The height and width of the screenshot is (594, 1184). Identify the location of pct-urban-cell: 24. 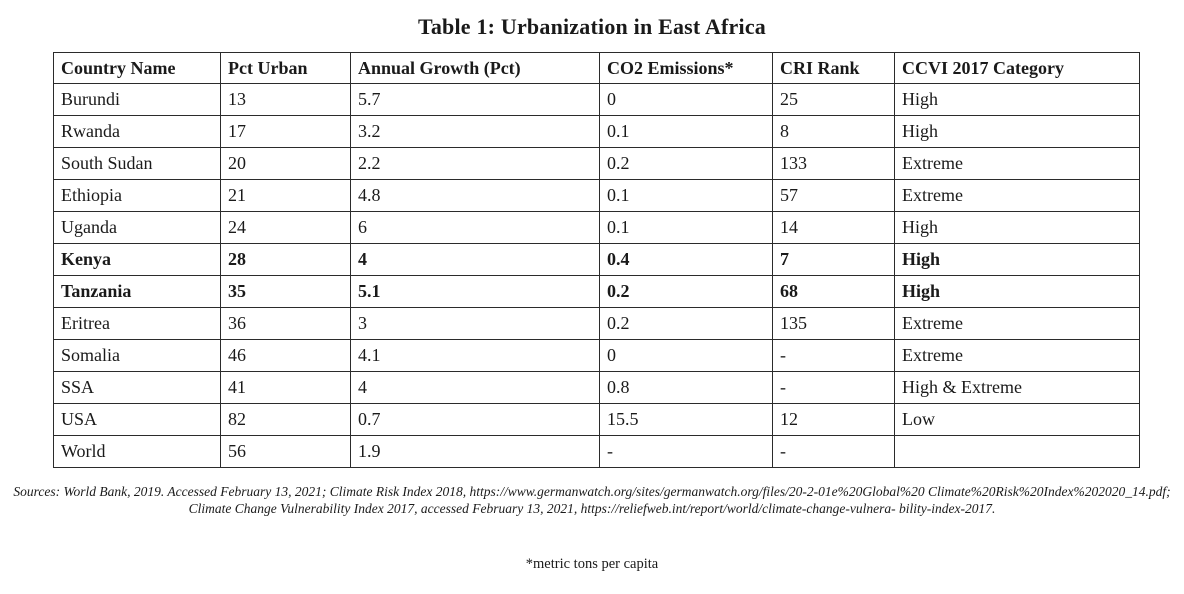
(285, 227).